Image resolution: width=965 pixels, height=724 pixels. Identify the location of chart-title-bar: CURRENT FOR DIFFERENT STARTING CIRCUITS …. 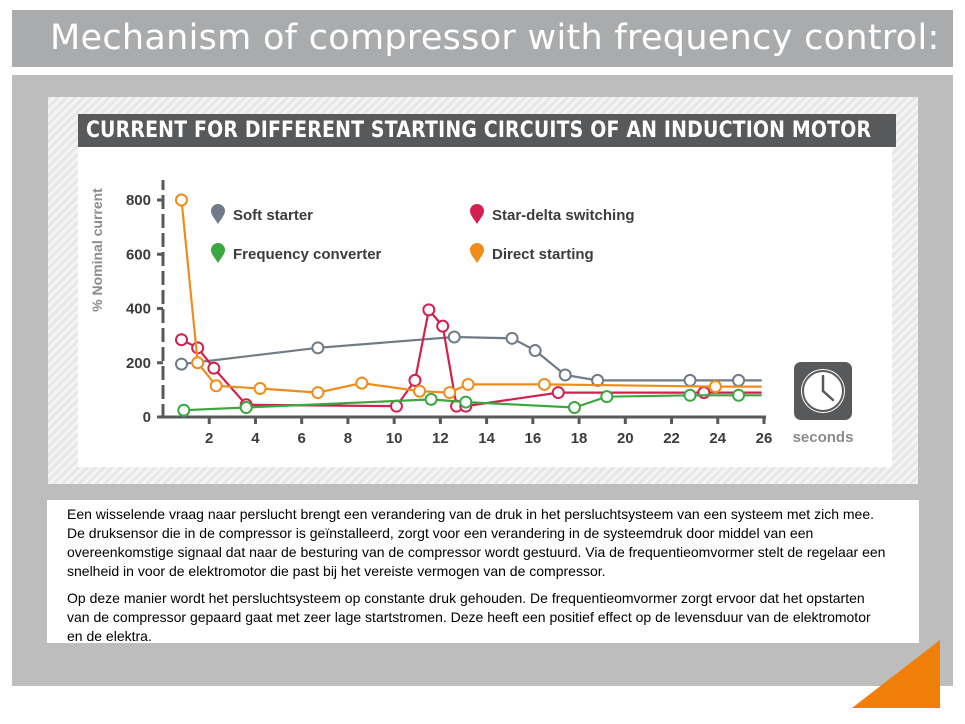
(487, 130).